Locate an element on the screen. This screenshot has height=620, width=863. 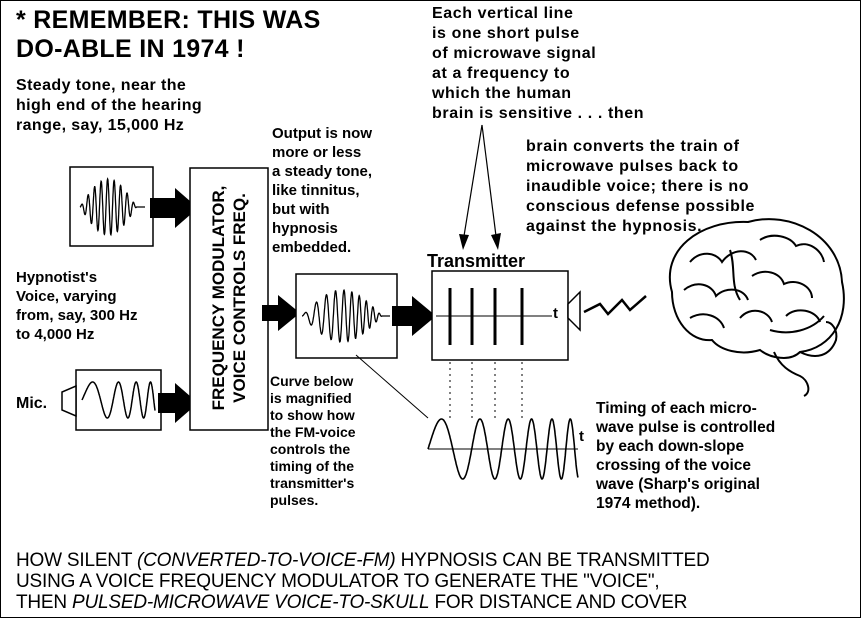
mic-icon is located at coordinates (69, 401).